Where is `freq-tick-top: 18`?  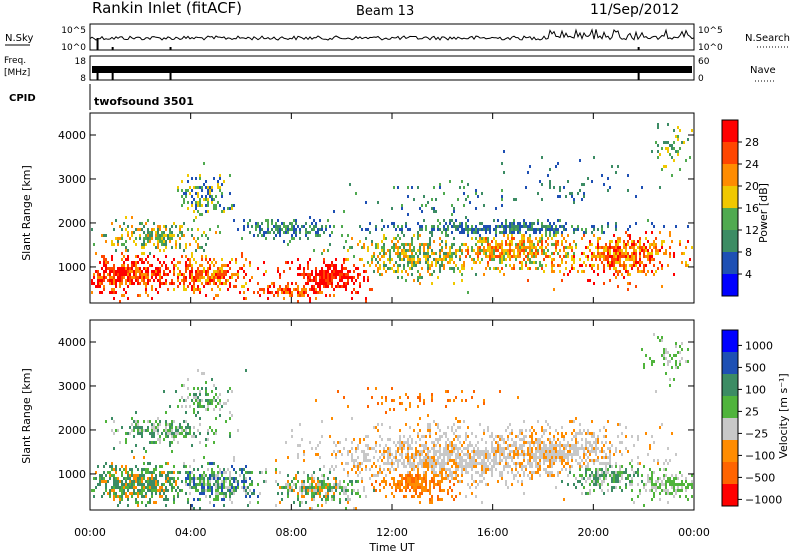
freq-tick-top: 18 is located at coordinates (81, 62).